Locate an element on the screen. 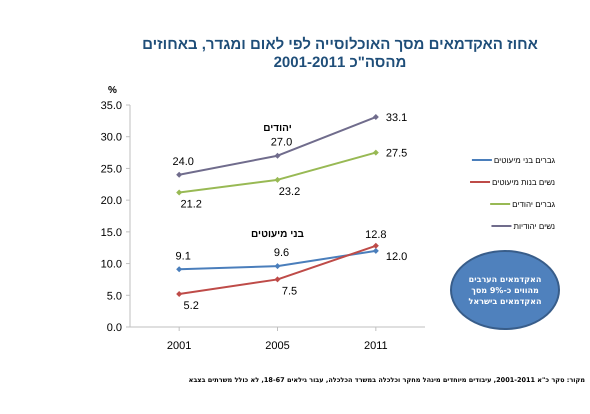 Image resolution: width=590 pixels, height=414 pixels. data-label: 27.0 is located at coordinates (281, 142).